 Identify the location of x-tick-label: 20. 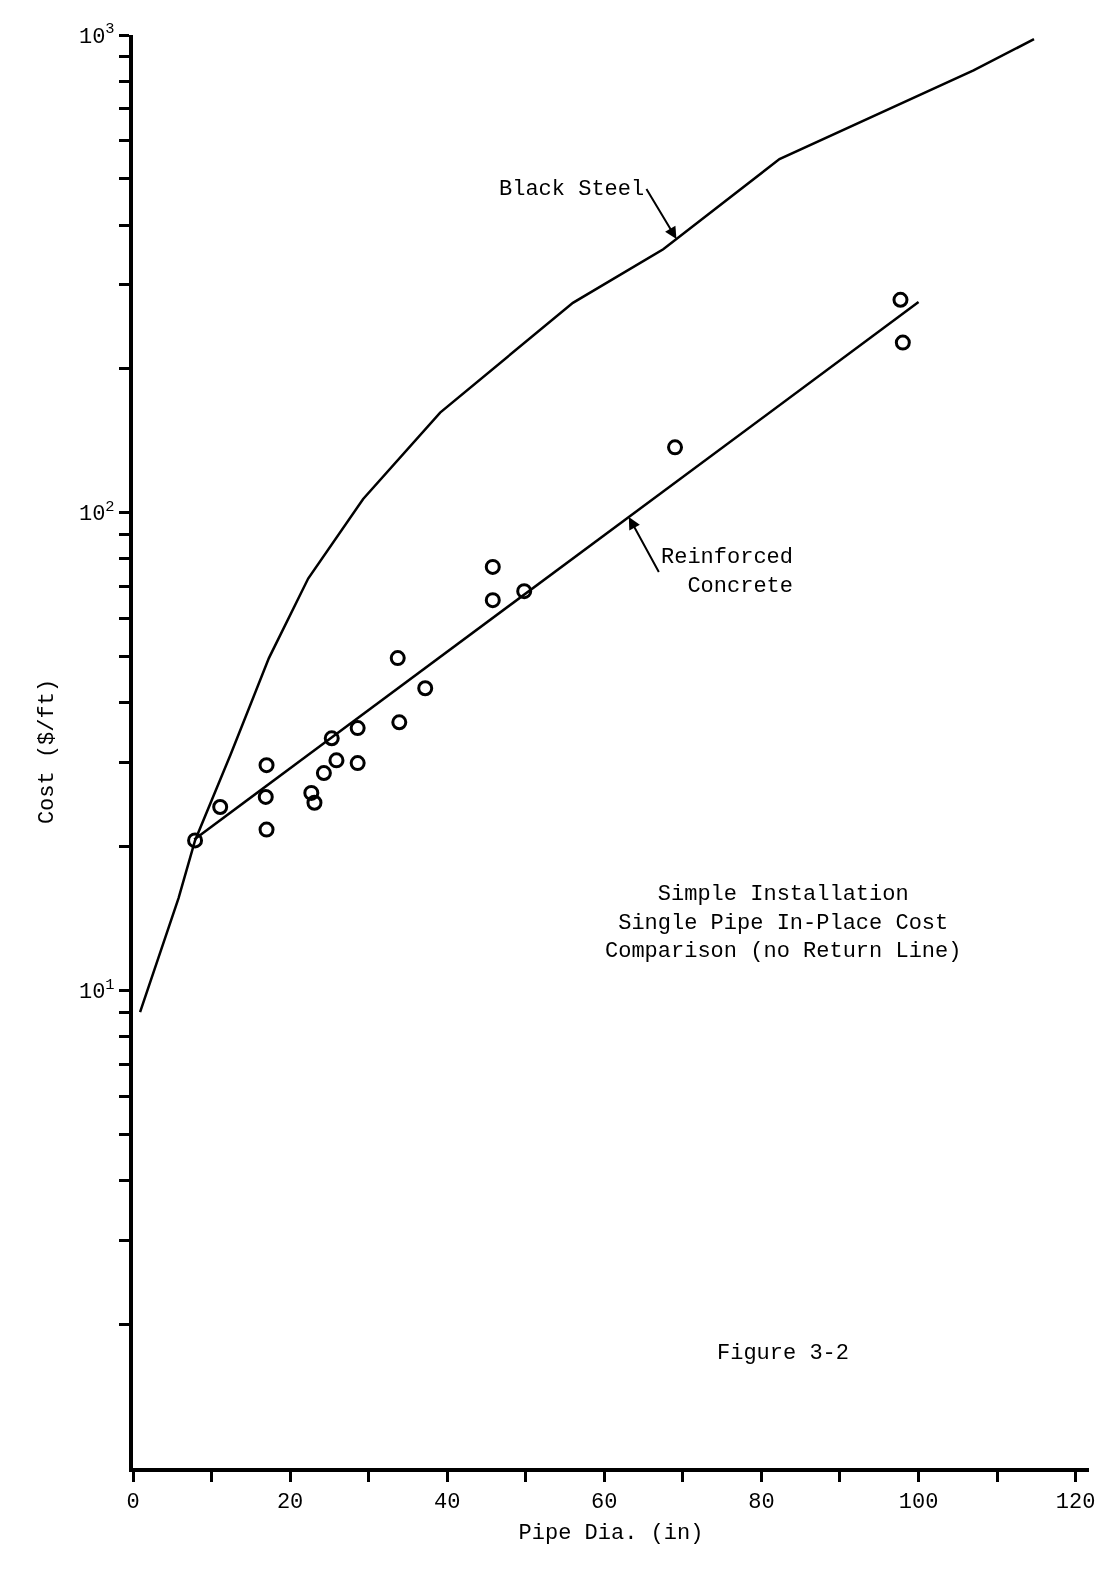
(290, 1503).